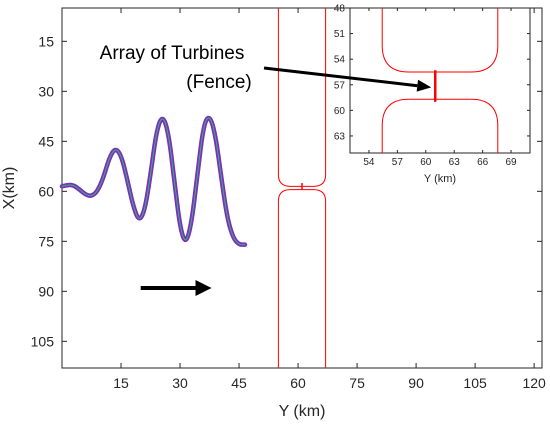  I want to click on main-y-tick-label: 30, so click(46, 91).